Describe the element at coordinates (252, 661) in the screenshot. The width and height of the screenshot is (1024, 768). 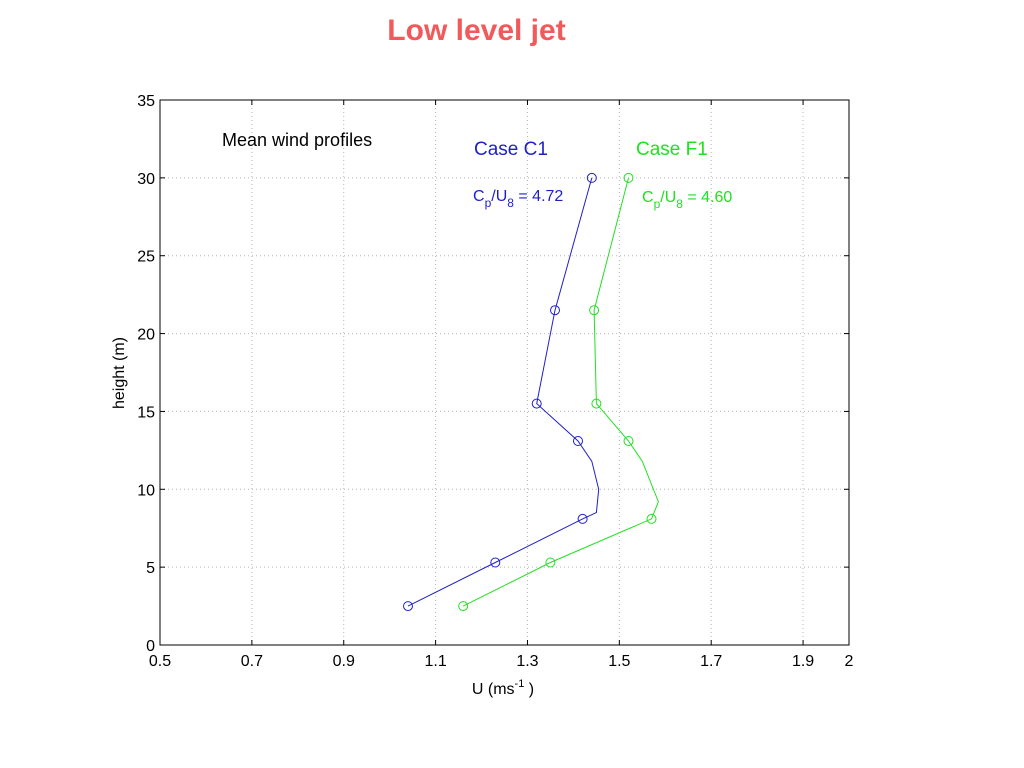
I see `x-tick-label: 0.7` at that location.